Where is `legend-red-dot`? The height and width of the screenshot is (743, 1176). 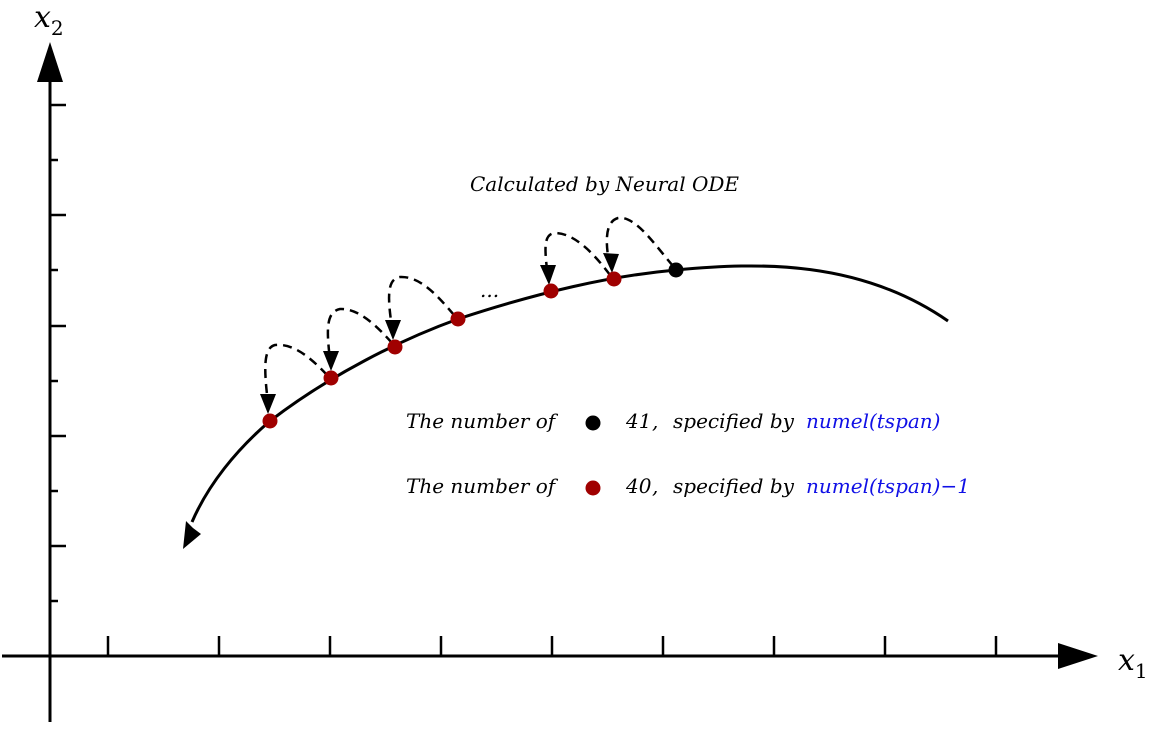
legend-red-dot is located at coordinates (593, 488).